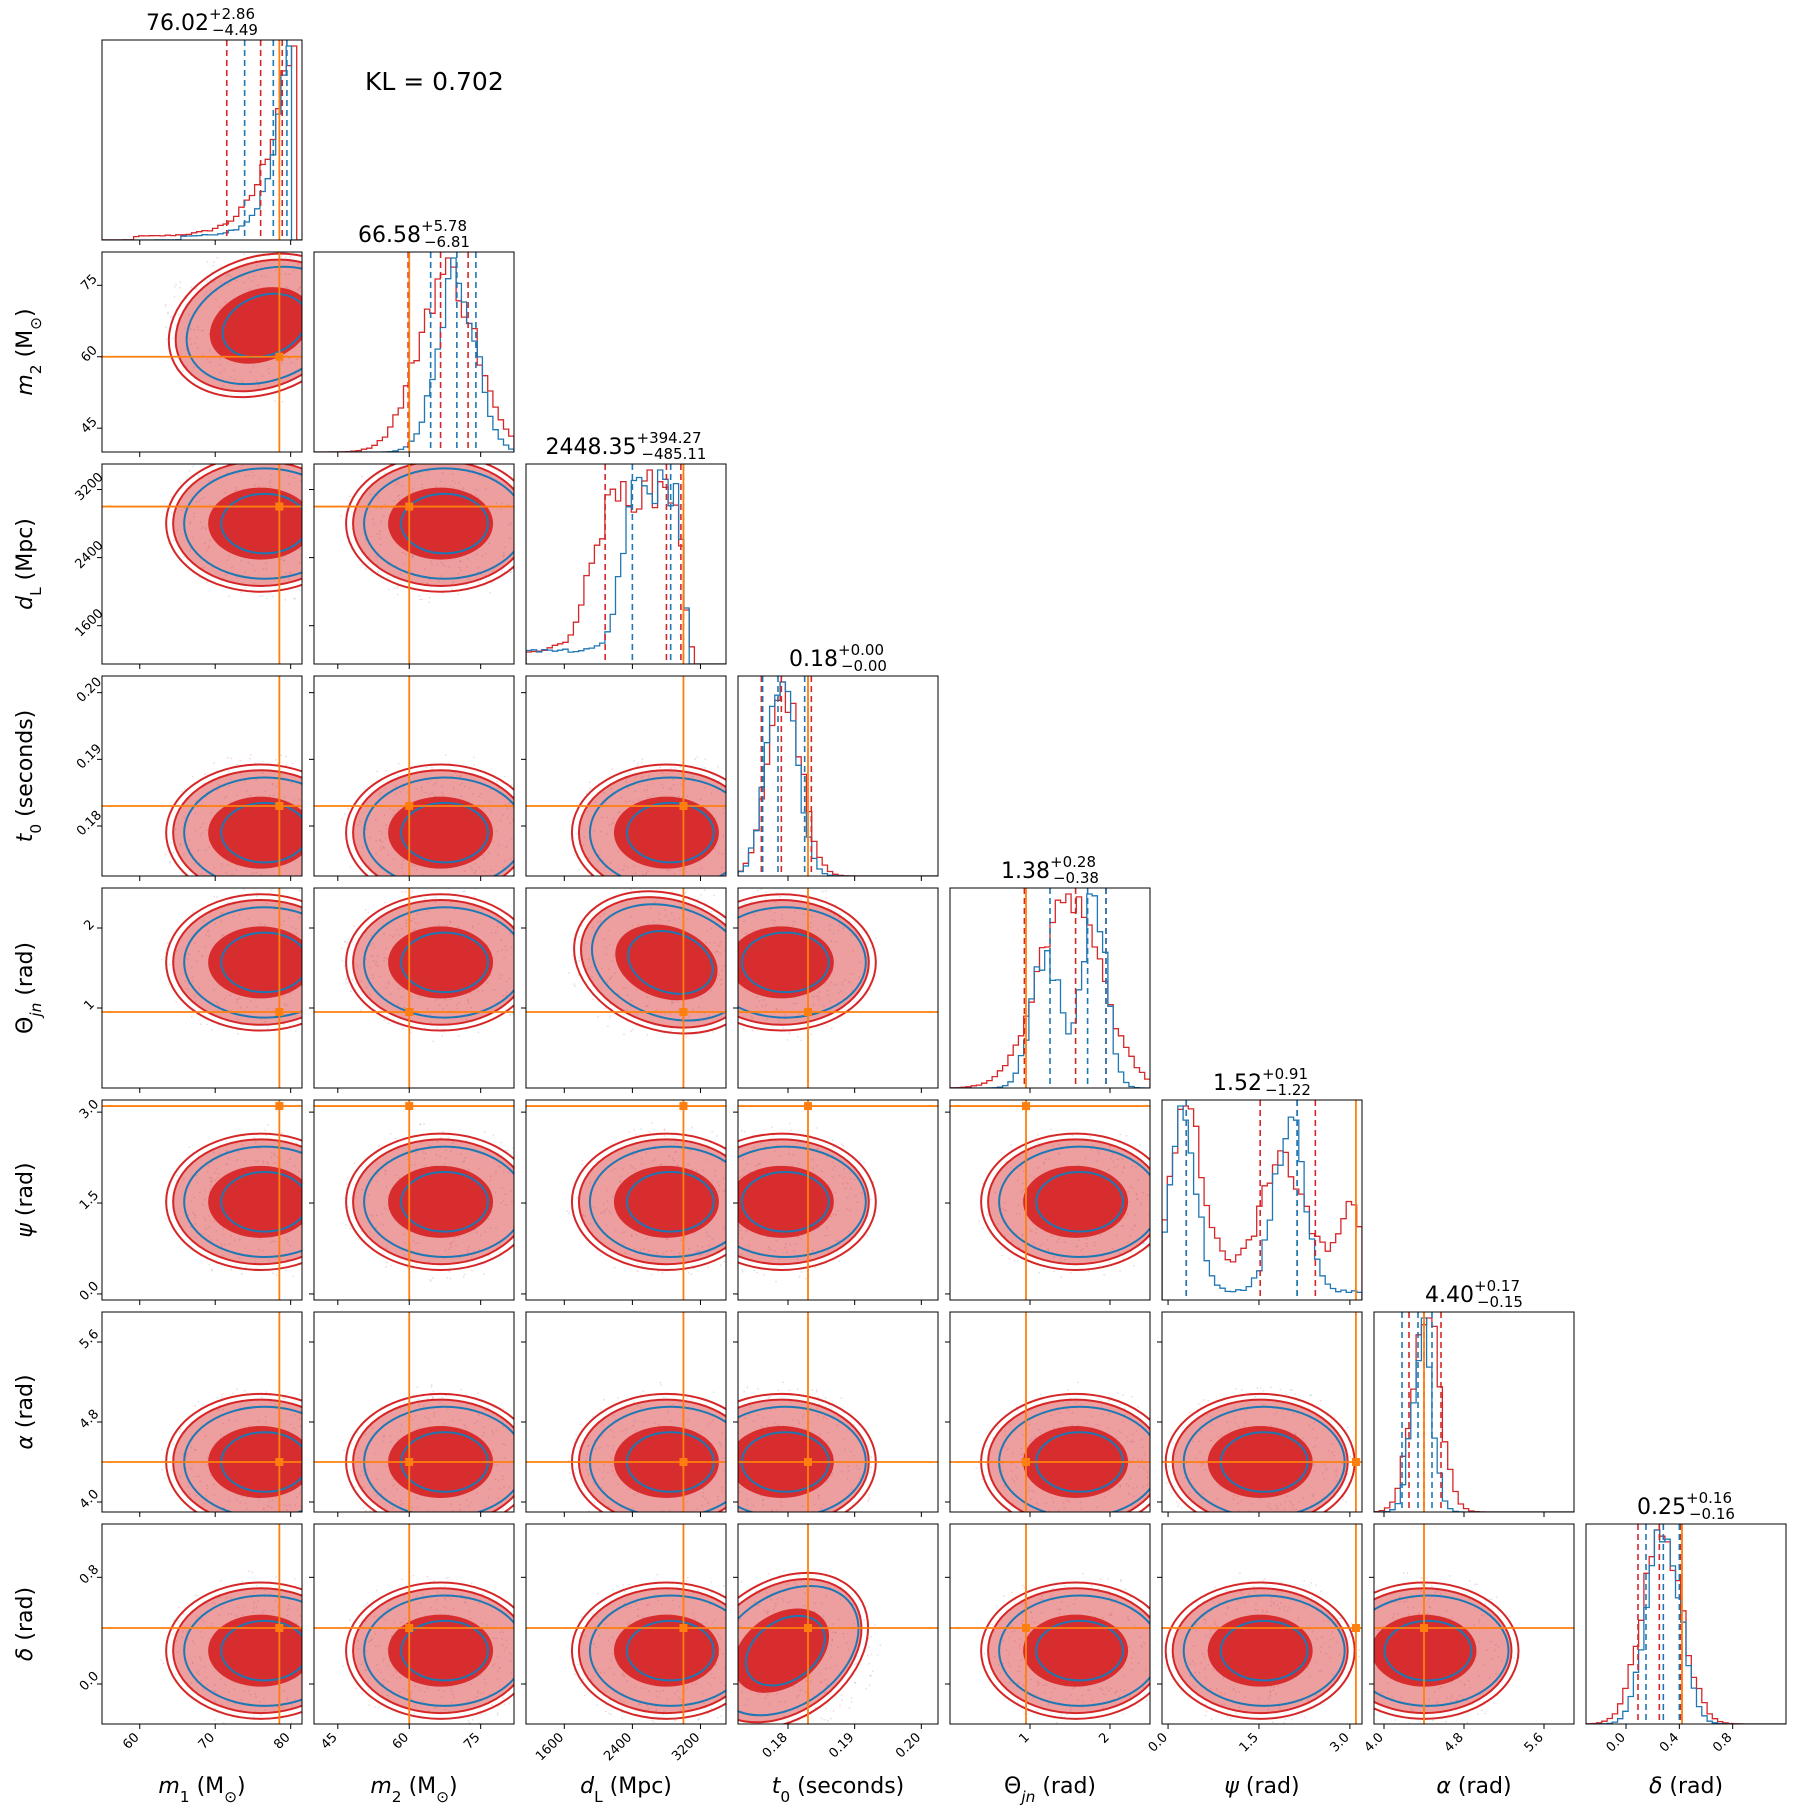 This screenshot has height=1809, width=1809. I want to click on panel-m2-vs-psi, so click(412, 1202).